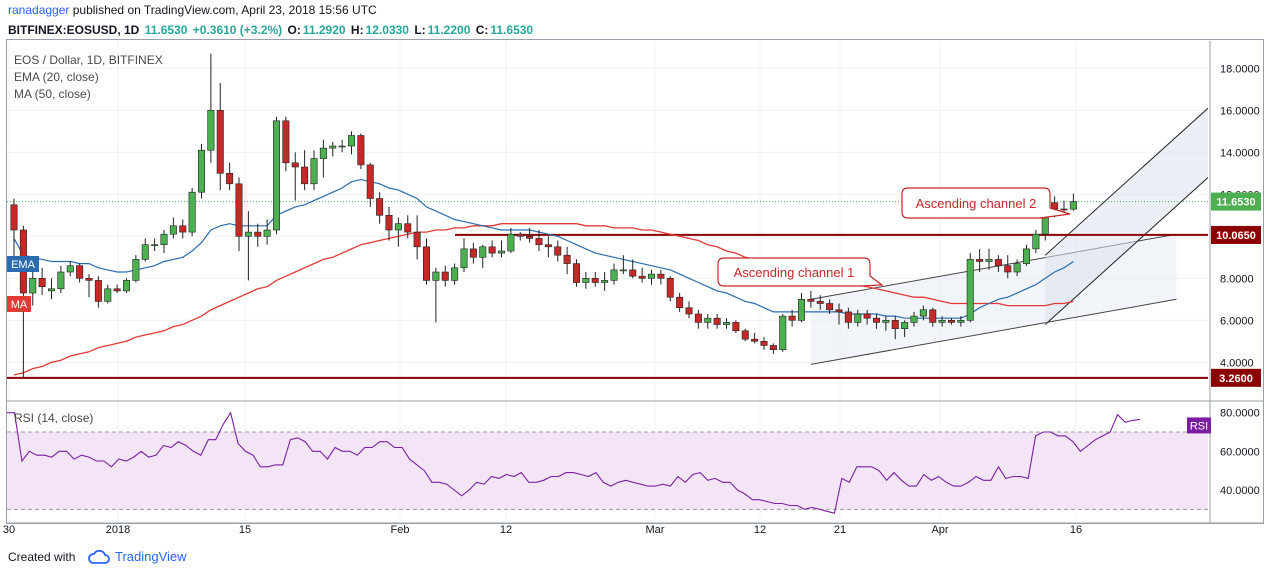 Image resolution: width=1270 pixels, height=575 pixels. I want to click on x-tick-label: 12, so click(506, 530).